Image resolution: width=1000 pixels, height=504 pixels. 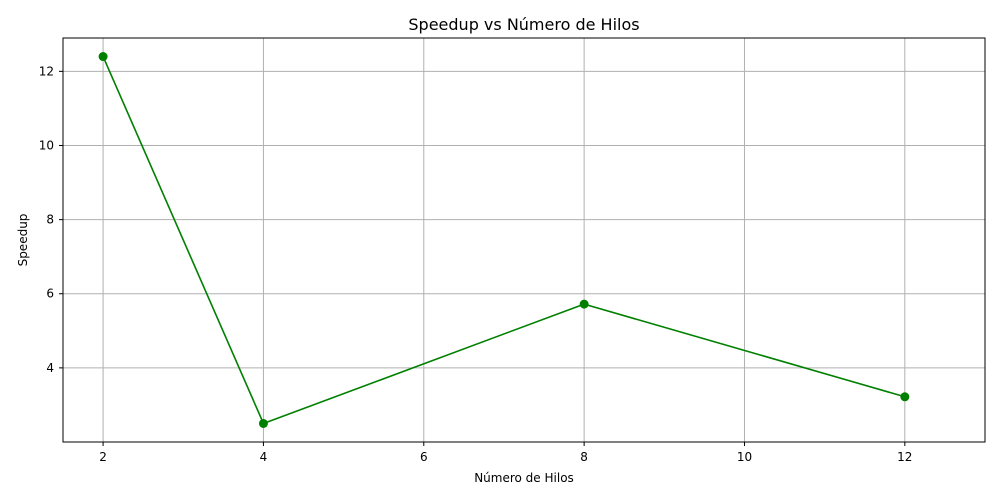 What do you see at coordinates (50, 294) in the screenshot?
I see `y-tick-label: 6` at bounding box center [50, 294].